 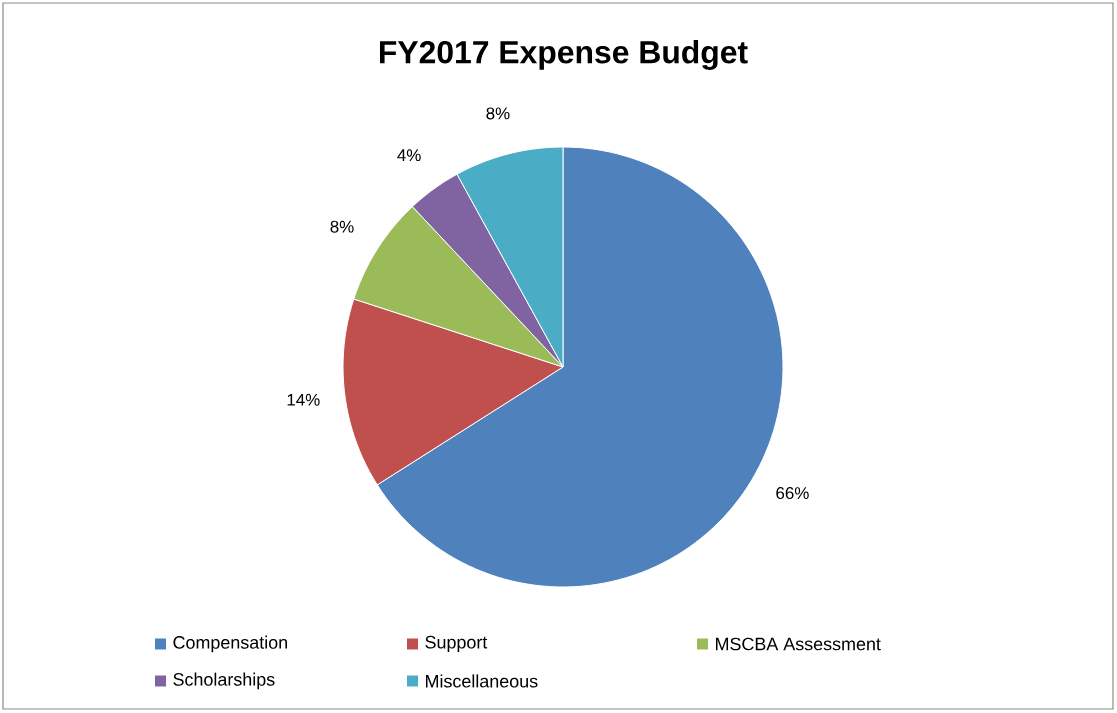 What do you see at coordinates (224, 681) in the screenshot?
I see `legend-label: Scholarships` at bounding box center [224, 681].